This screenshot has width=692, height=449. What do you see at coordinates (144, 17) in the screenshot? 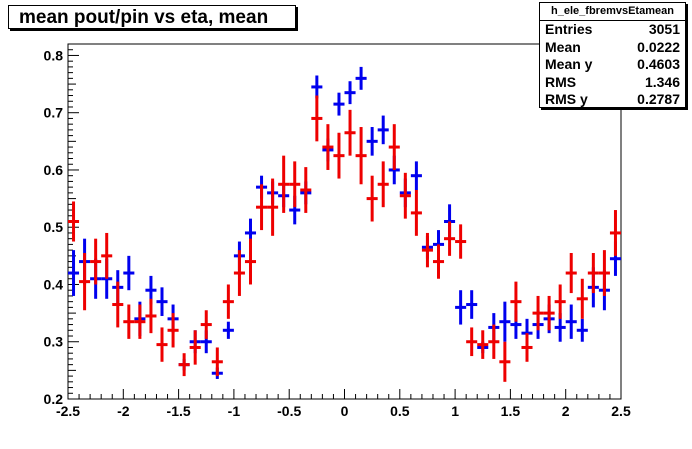
I see `chart-title: mean pout/pin vs eta, mean` at bounding box center [144, 17].